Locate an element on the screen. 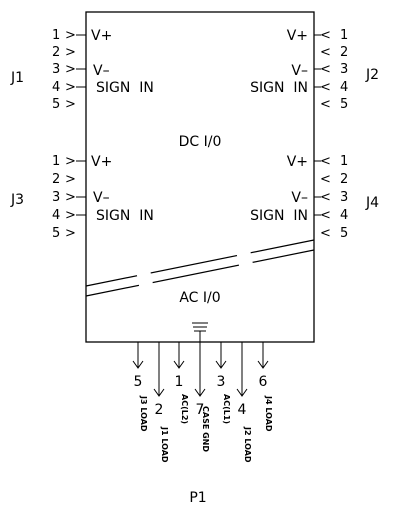 The height and width of the screenshot is (510, 393). p1-pin-1-description: AC(L2) is located at coordinates (184, 409).